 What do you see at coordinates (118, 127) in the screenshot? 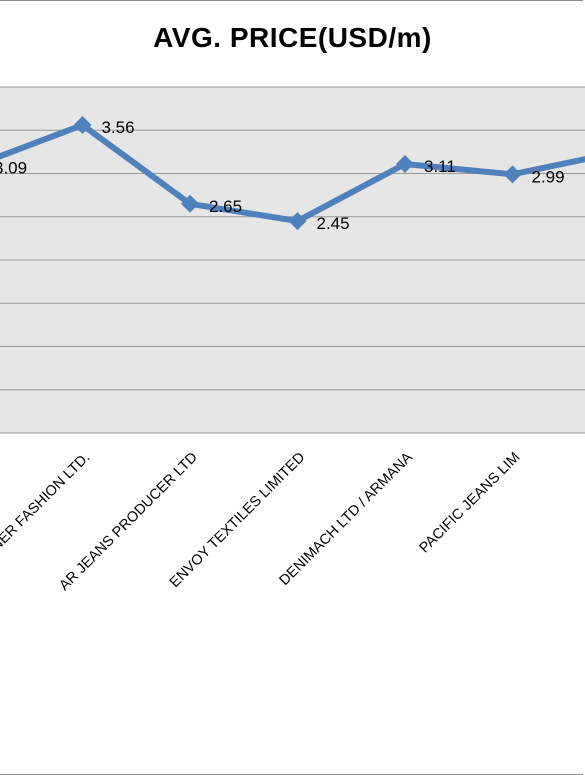
I see `data-label: 3.56` at bounding box center [118, 127].